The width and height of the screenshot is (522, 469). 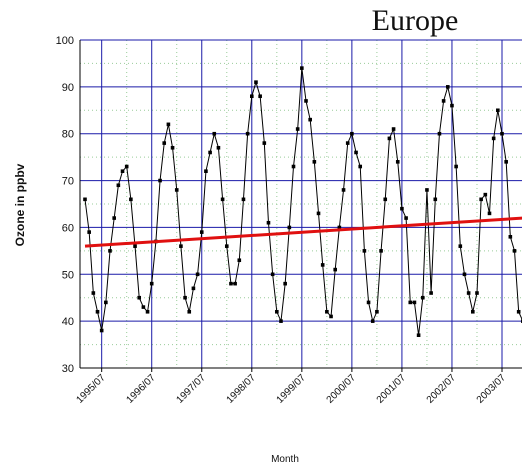 What do you see at coordinates (292, 389) in the screenshot?
I see `x-tick-label: 1999/07` at bounding box center [292, 389].